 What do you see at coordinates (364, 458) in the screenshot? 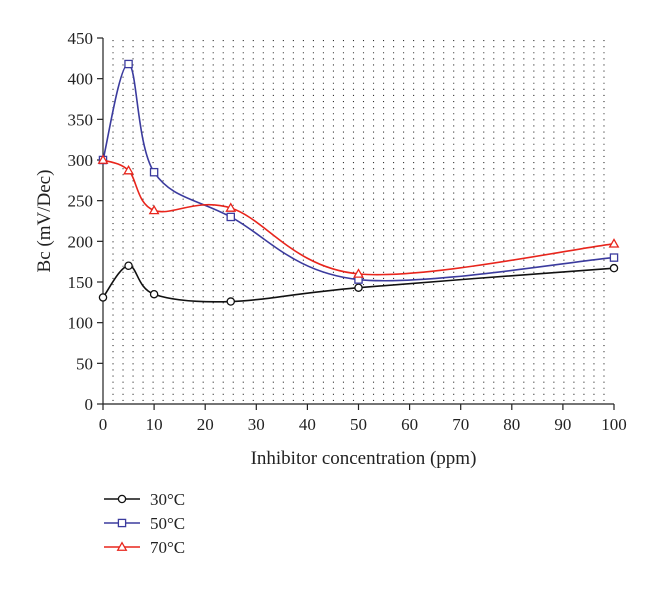
I see `x-axis-title: Inhibitor concentration (ppm)` at bounding box center [364, 458].